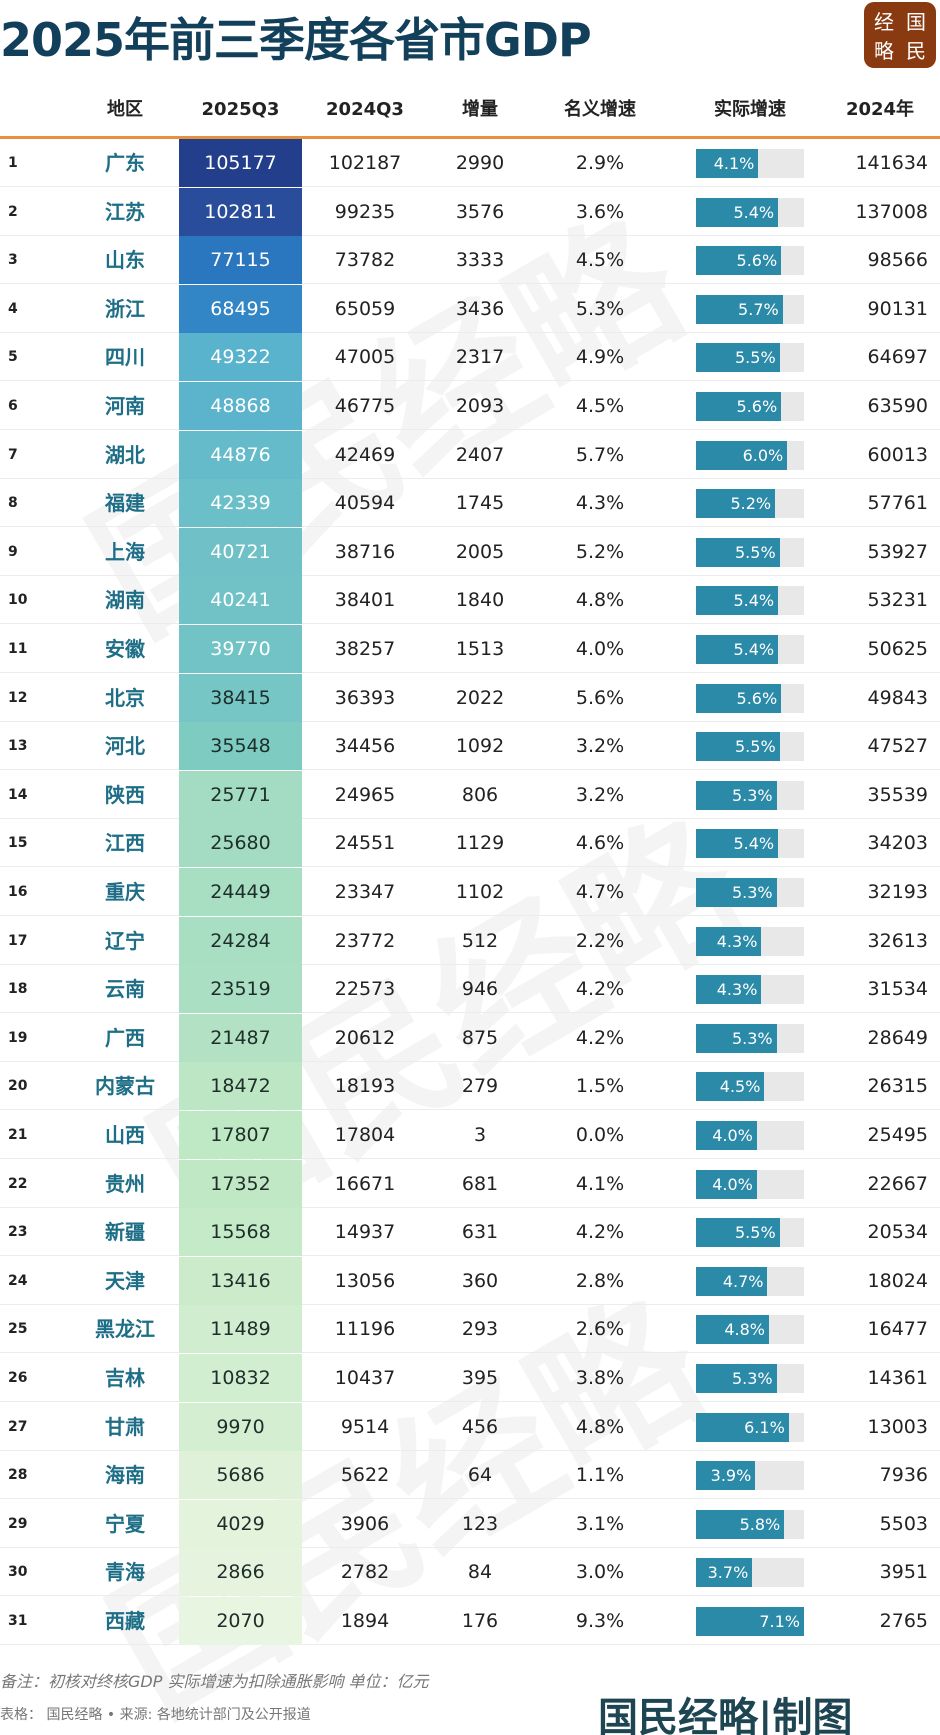  Describe the element at coordinates (365, 1621) in the screenshot. I see `gdp-2024q3-cell: 1894` at that location.